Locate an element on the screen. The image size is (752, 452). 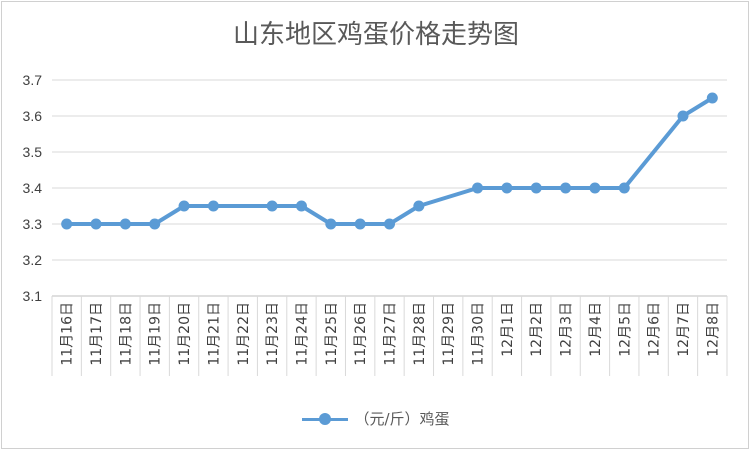
x-tick-label: 12月3日 is located at coordinates (567, 329).